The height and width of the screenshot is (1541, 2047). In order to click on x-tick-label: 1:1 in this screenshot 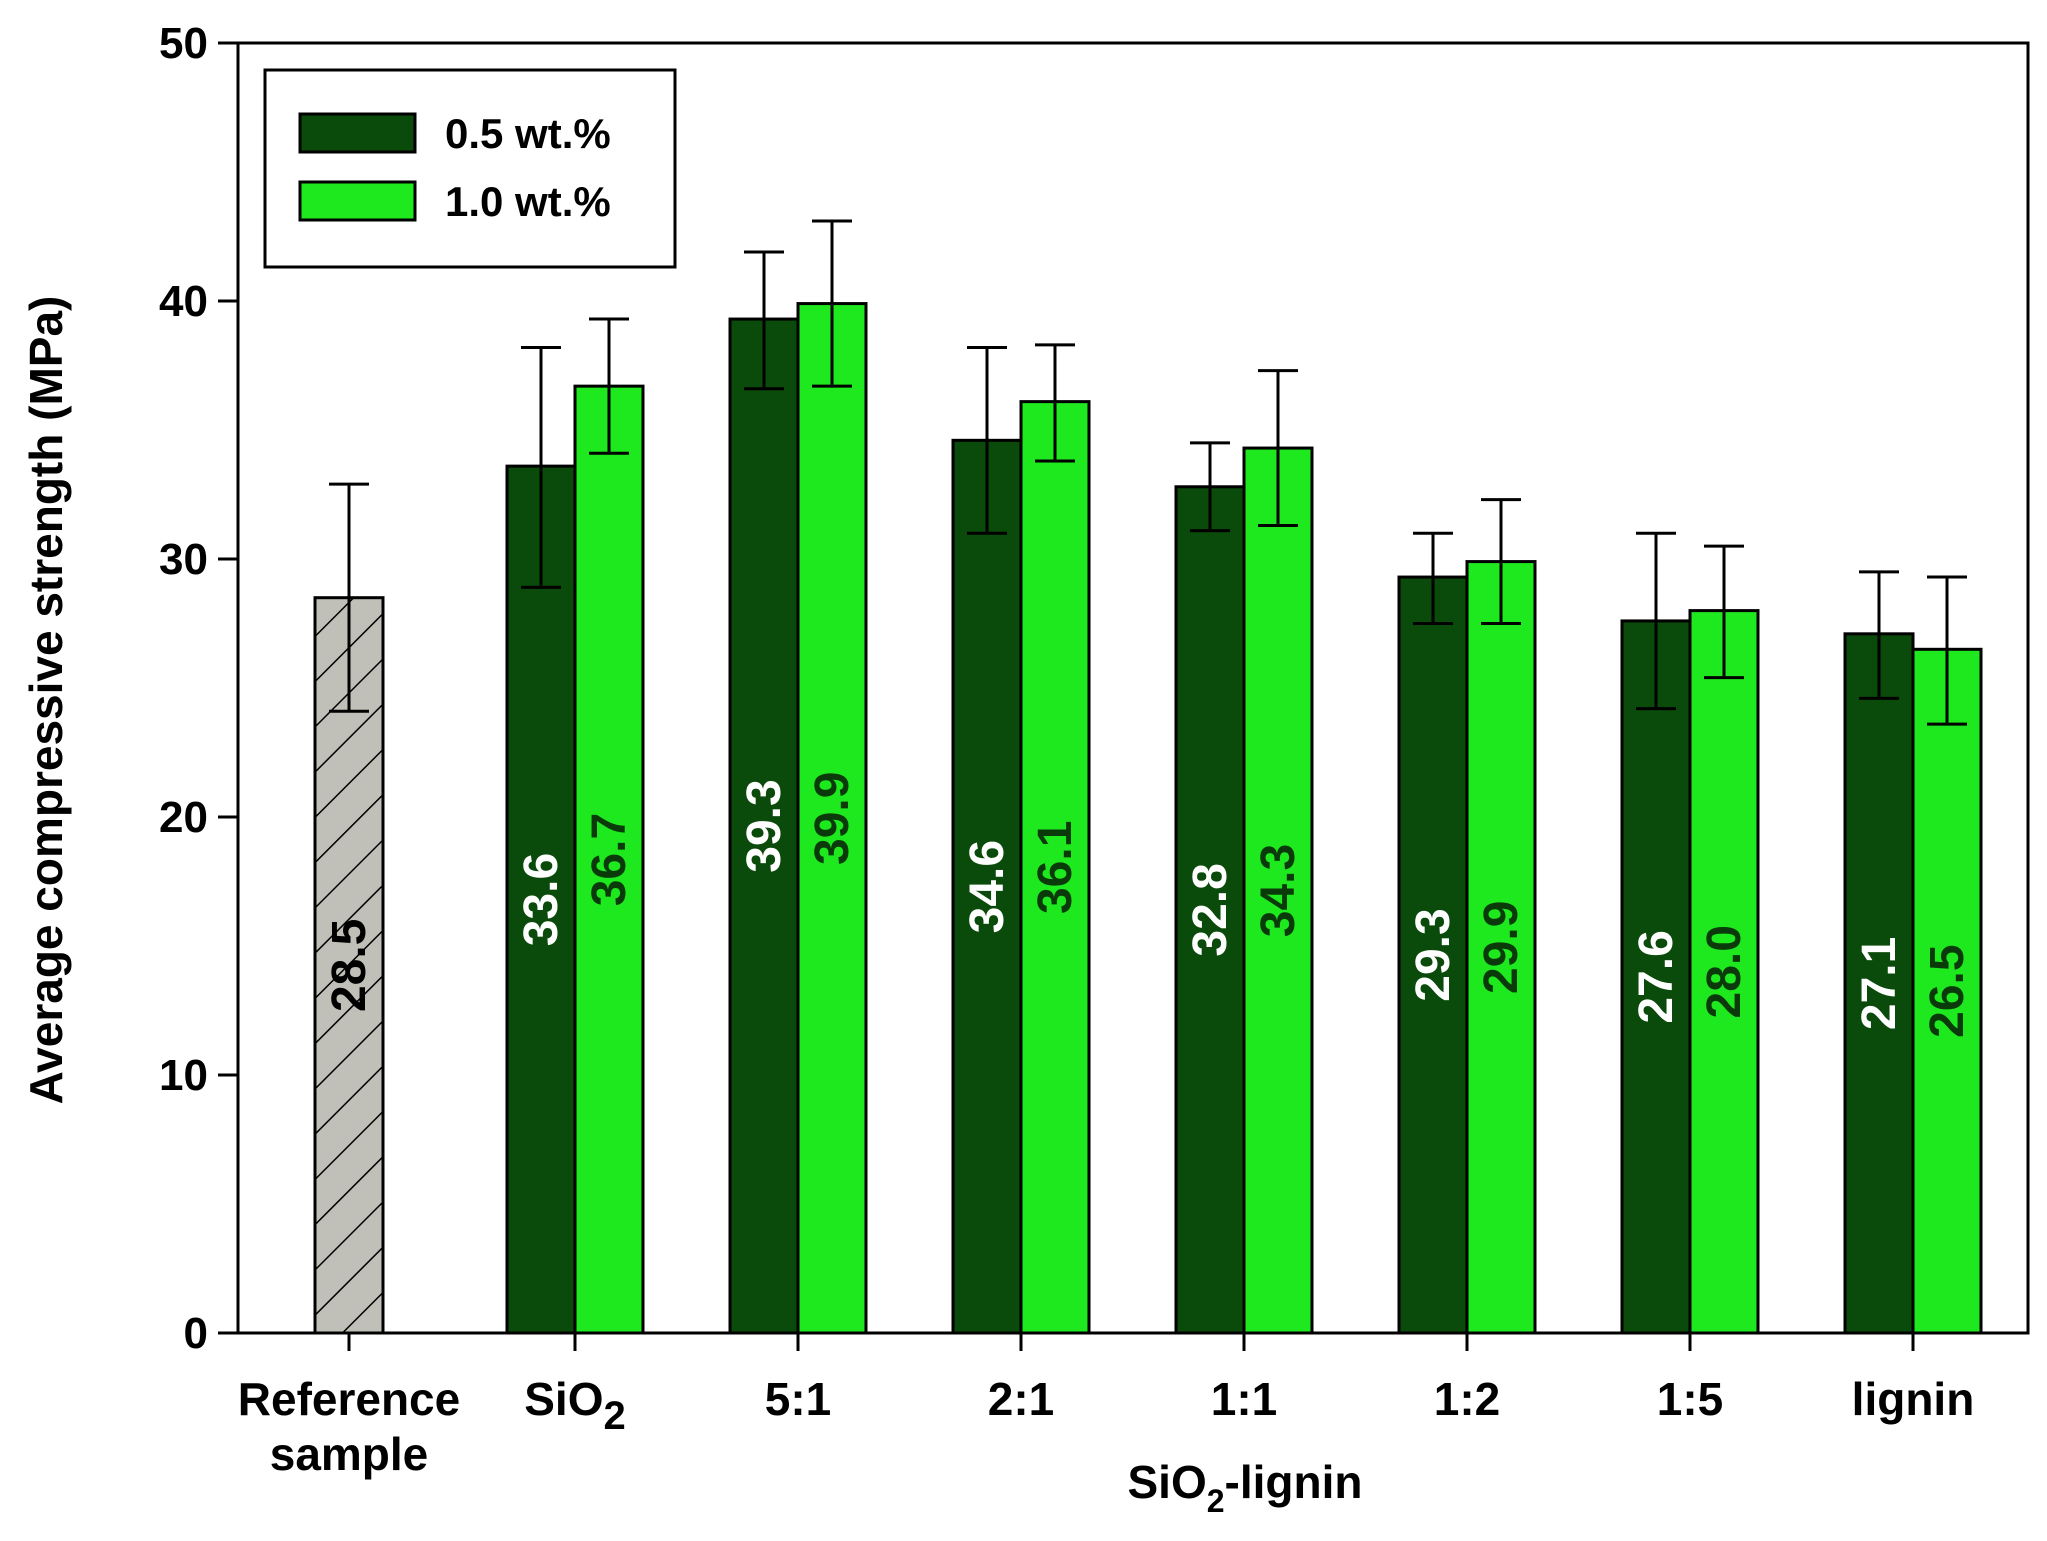, I will do `click(1244, 1399)`.